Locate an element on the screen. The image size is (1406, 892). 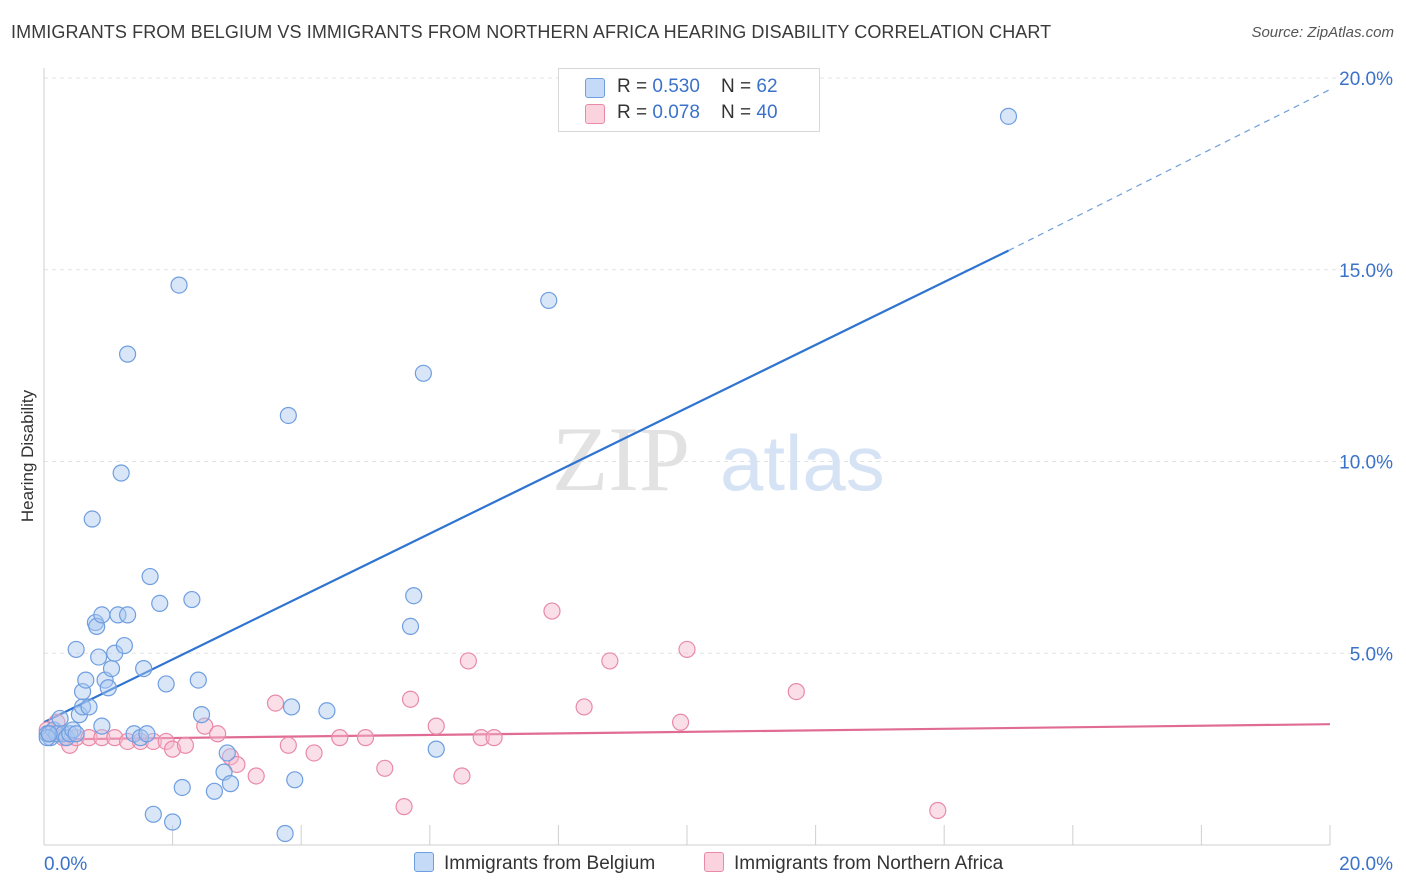
y-axis-label: Hearing Disability is located at coordinates (27, 456).